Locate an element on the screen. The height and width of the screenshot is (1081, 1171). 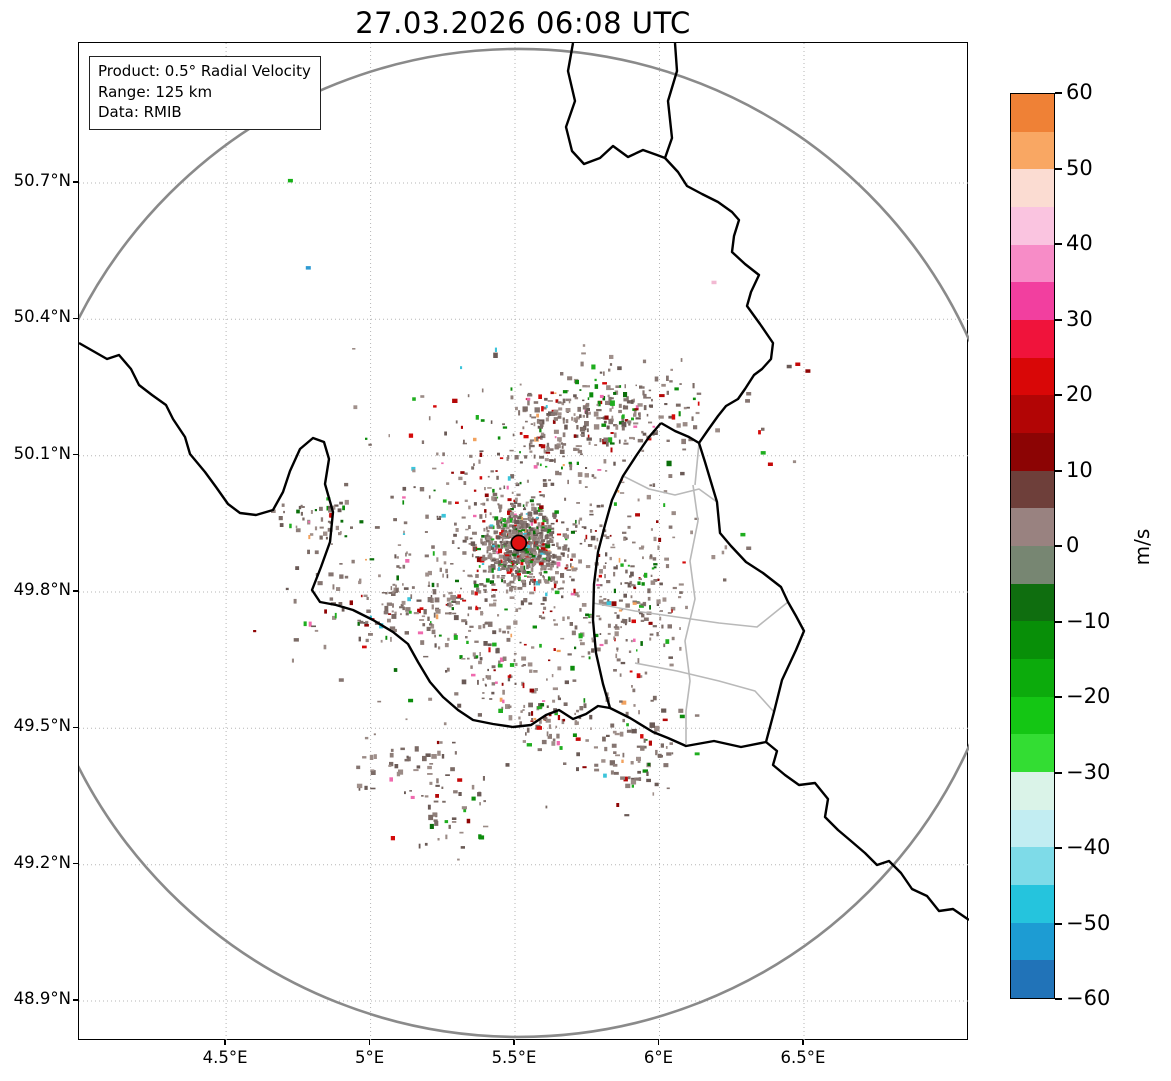
info-product-line: Product: 0.5° Radial Velocity is located at coordinates (204, 71).